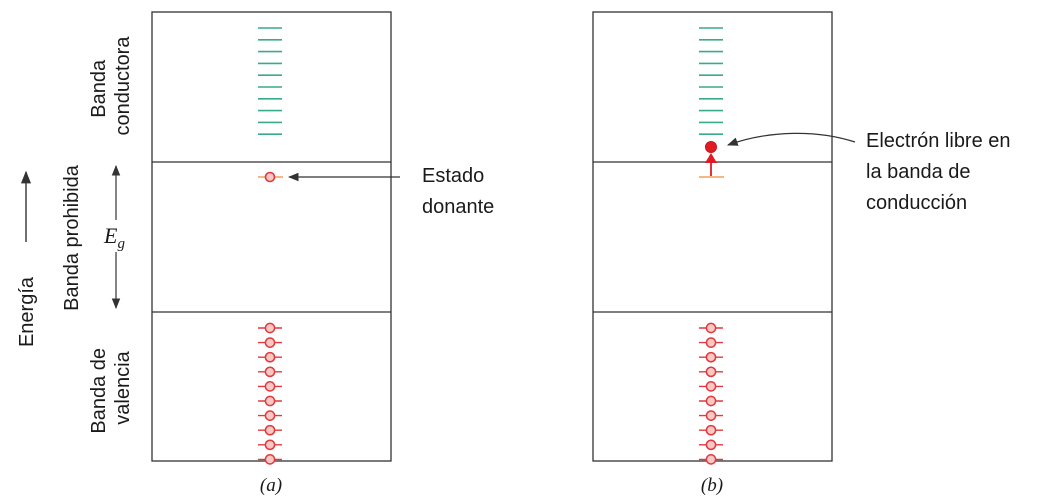 This screenshot has width=1049, height=500. What do you see at coordinates (711, 393) in the screenshot?
I see `panel-b-valence-electrons` at bounding box center [711, 393].